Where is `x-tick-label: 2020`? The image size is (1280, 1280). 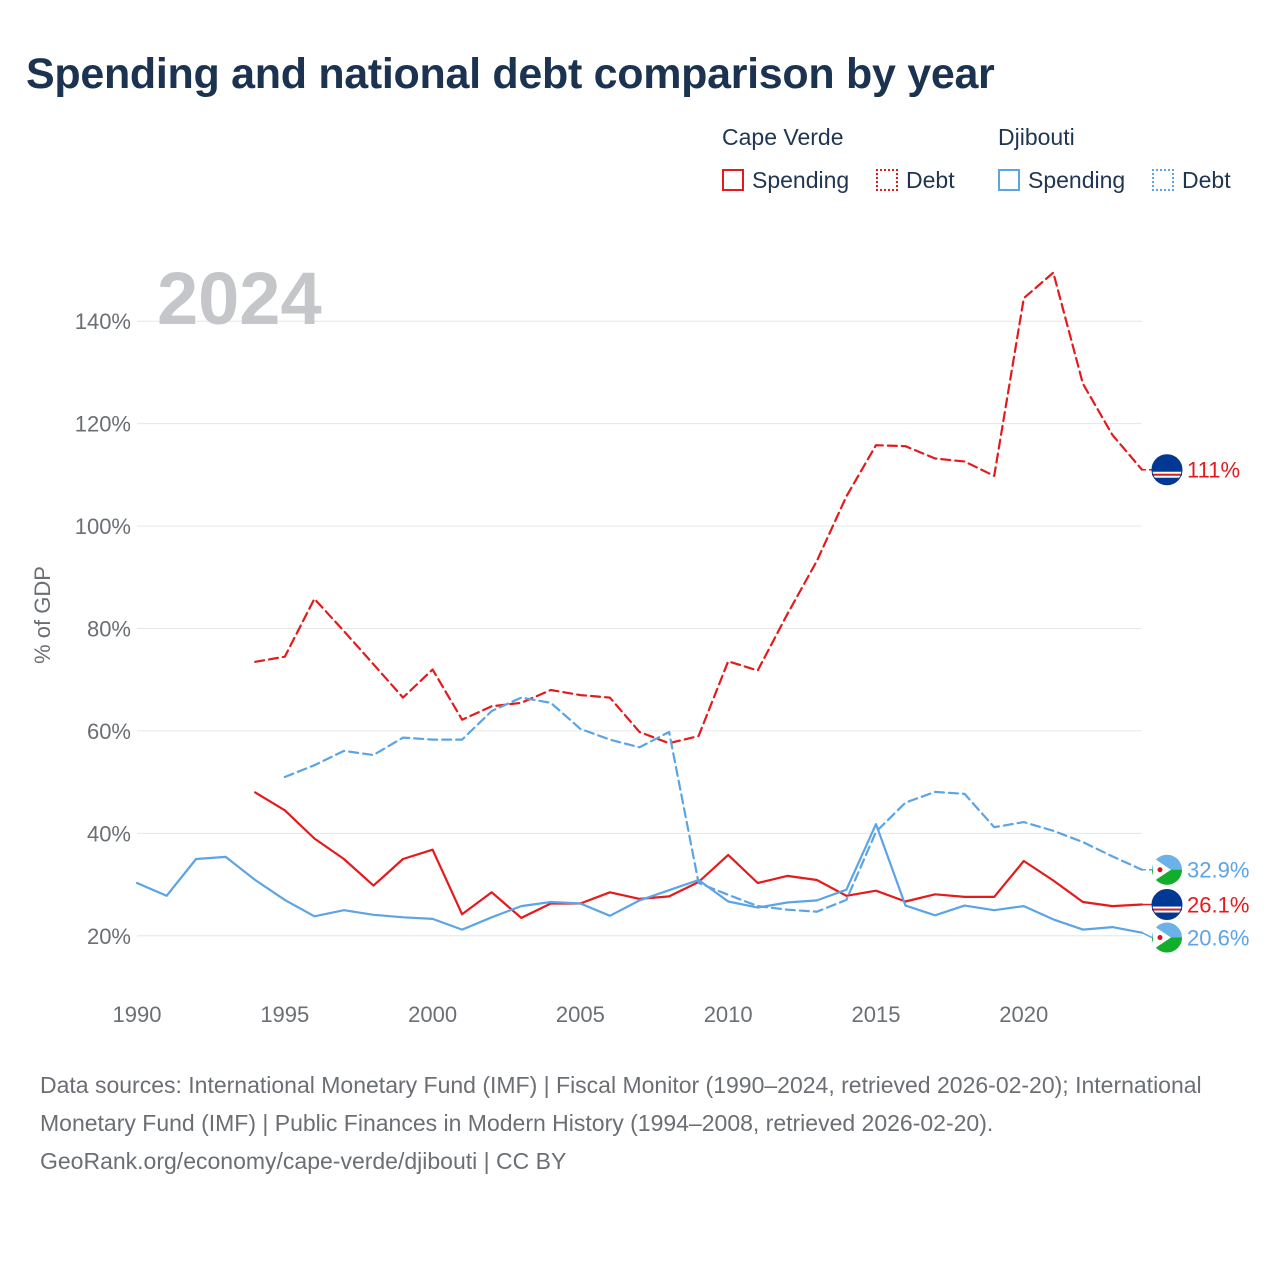 x-tick-label: 2020 is located at coordinates (1023, 1014).